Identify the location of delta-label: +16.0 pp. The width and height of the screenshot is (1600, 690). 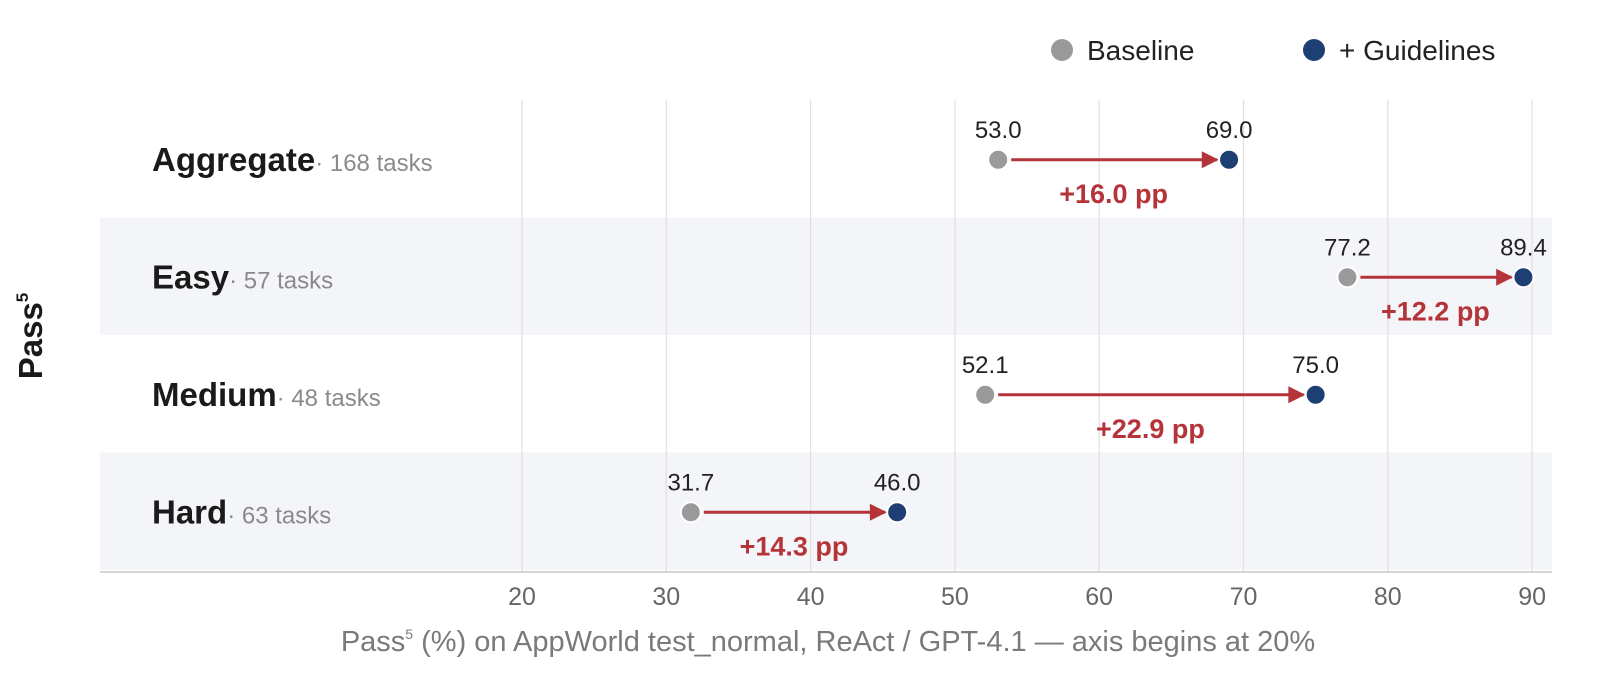
(1113, 194).